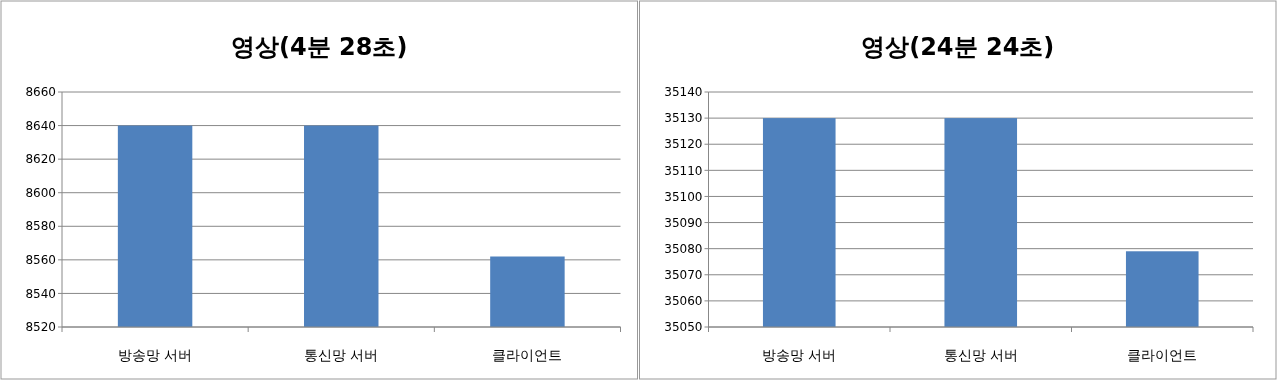  What do you see at coordinates (958, 47) in the screenshot?
I see `chart-title: 영상(24분 24초)` at bounding box center [958, 47].